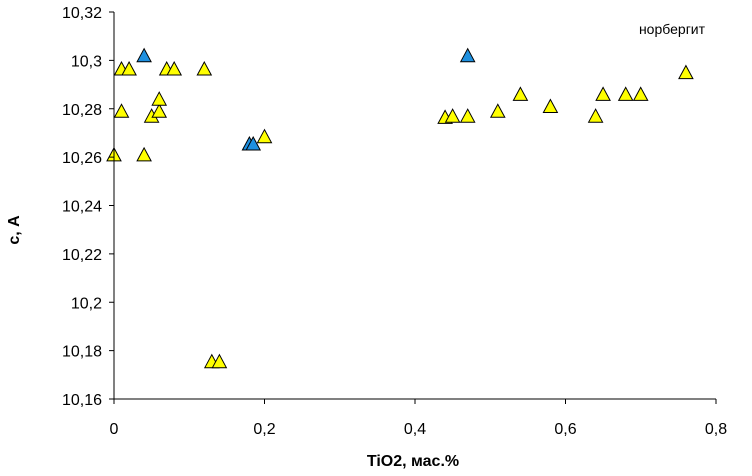 This screenshot has width=752, height=476. Describe the element at coordinates (82, 110) in the screenshot. I see `y-tick-label: 10,28` at that location.